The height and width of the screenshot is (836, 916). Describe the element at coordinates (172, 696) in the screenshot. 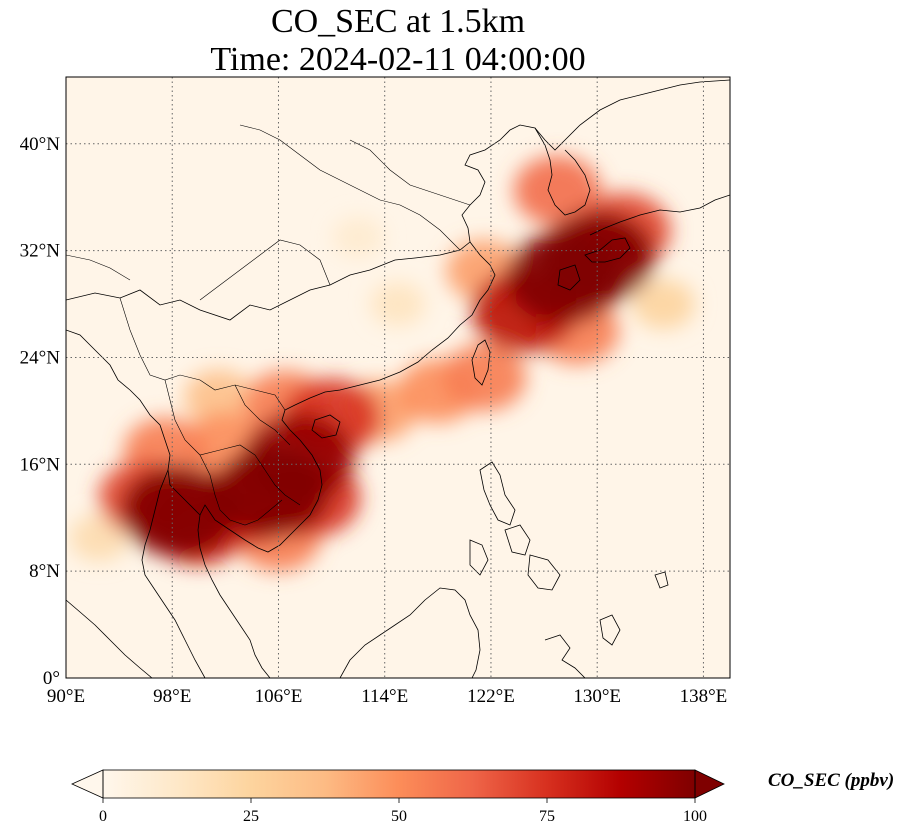

I see `longitude-tick-label: 98°E` at that location.